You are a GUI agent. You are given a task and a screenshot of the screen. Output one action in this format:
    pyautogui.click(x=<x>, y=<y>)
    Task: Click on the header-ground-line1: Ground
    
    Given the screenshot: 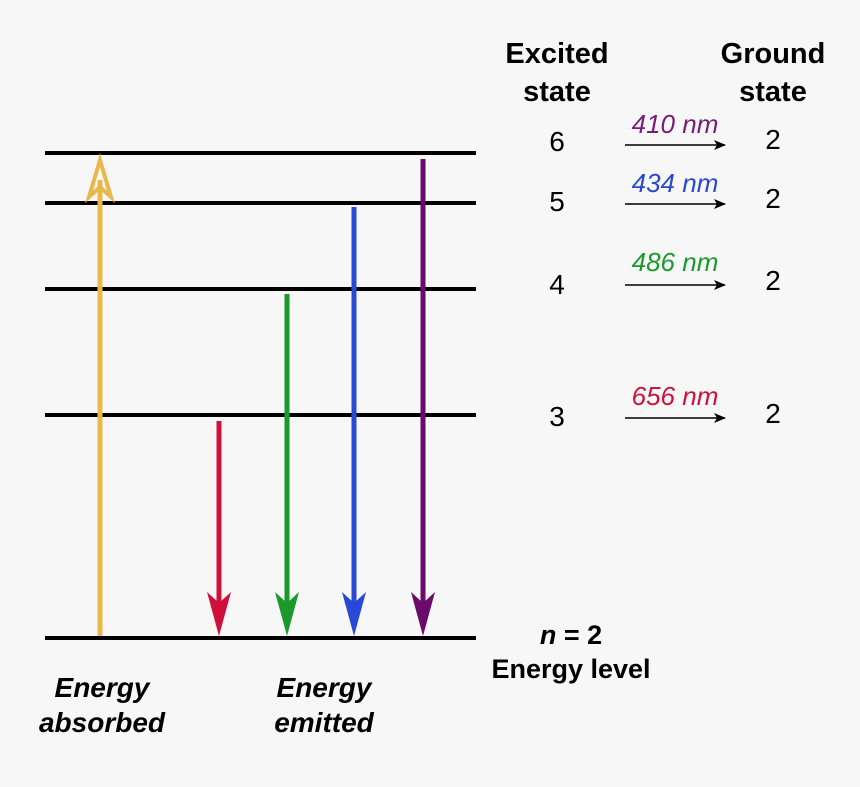 What is the action you would take?
    pyautogui.click(x=773, y=54)
    